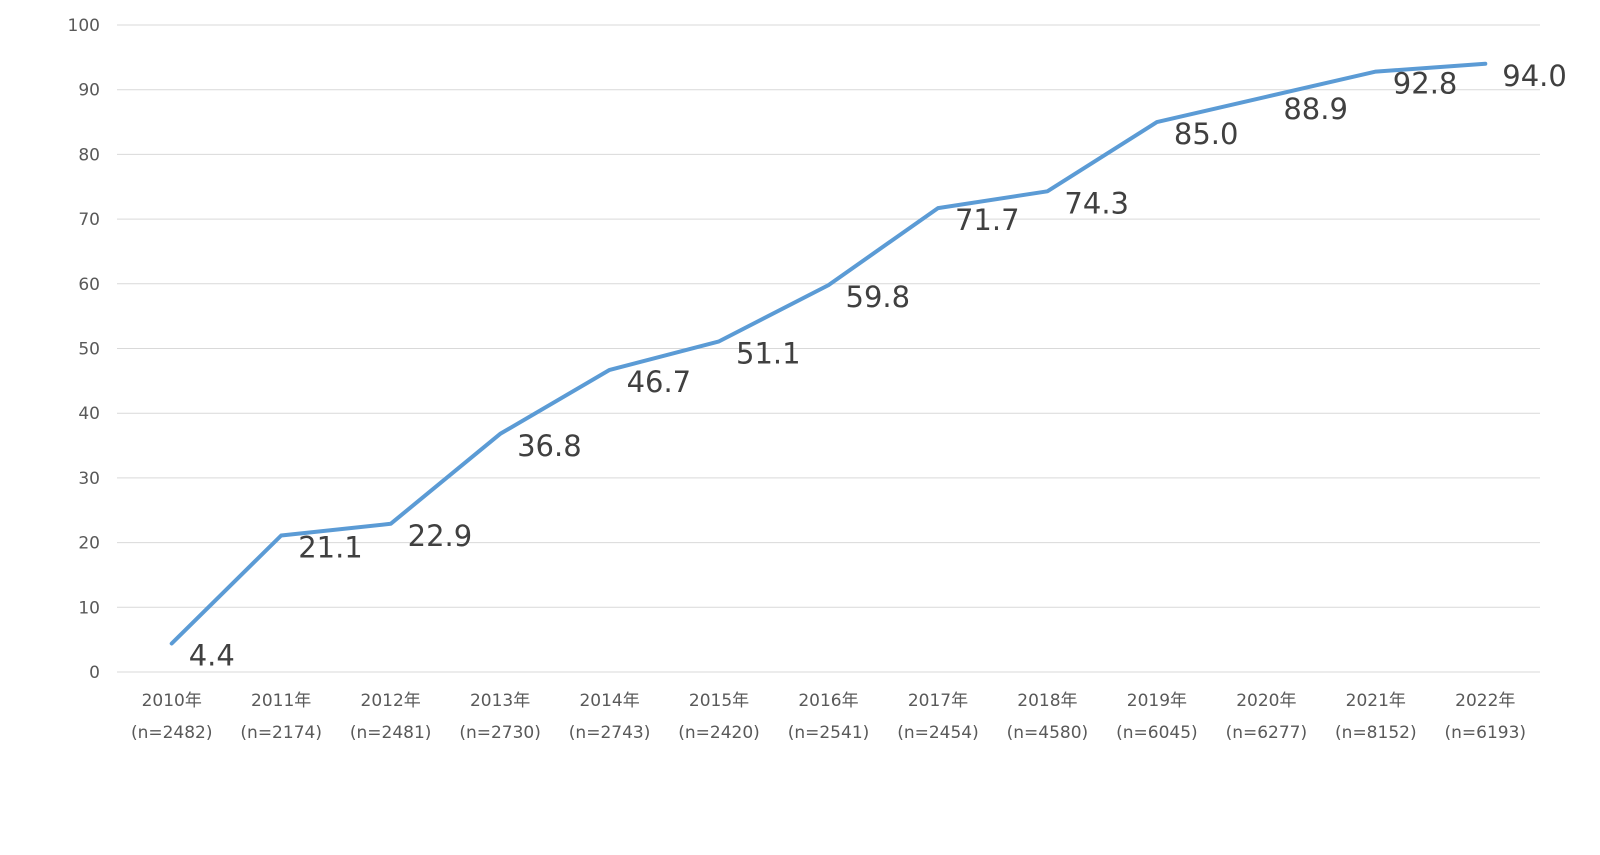 The width and height of the screenshot is (1600, 855). What do you see at coordinates (89, 350) in the screenshot?
I see `y-tick-label: 50` at bounding box center [89, 350].